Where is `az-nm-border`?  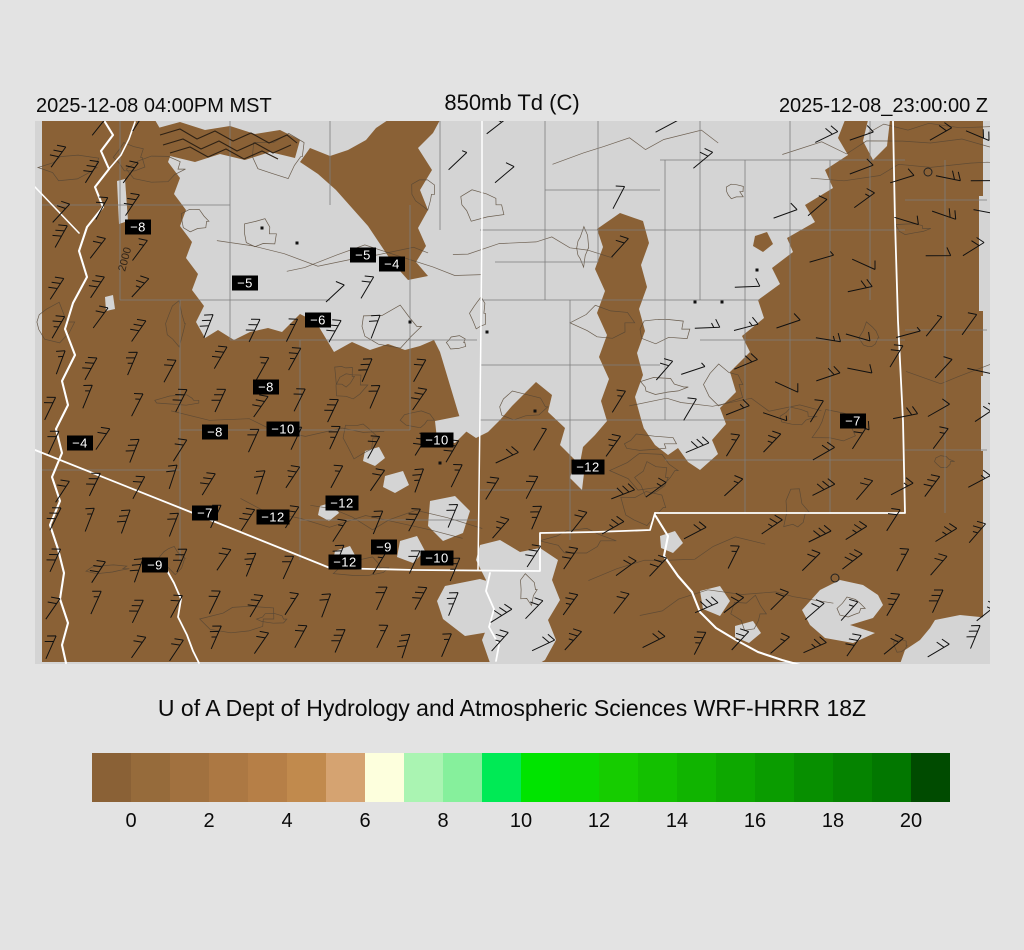 az-nm-border is located at coordinates (480, 346).